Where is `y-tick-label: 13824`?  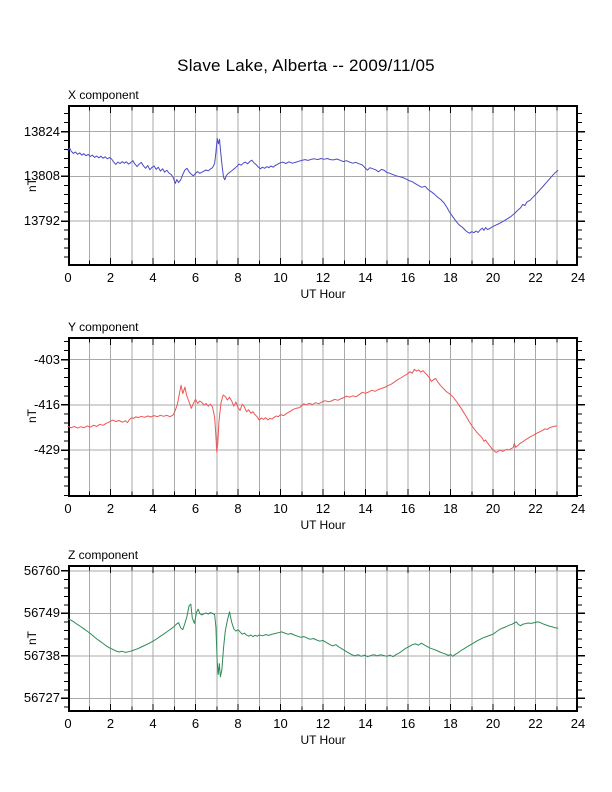
y-tick-label: 13824 is located at coordinates (41, 131).